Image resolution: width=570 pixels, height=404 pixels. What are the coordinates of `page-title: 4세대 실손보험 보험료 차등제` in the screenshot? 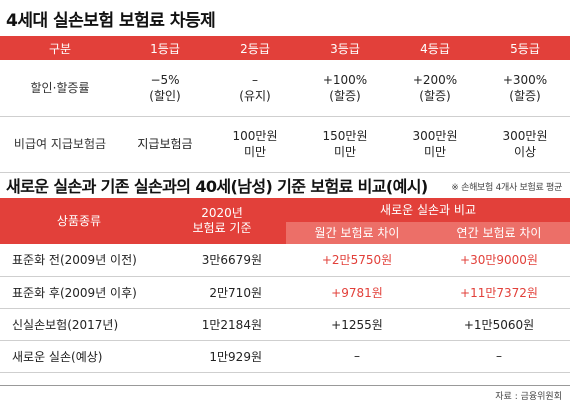 It's located at (111, 21).